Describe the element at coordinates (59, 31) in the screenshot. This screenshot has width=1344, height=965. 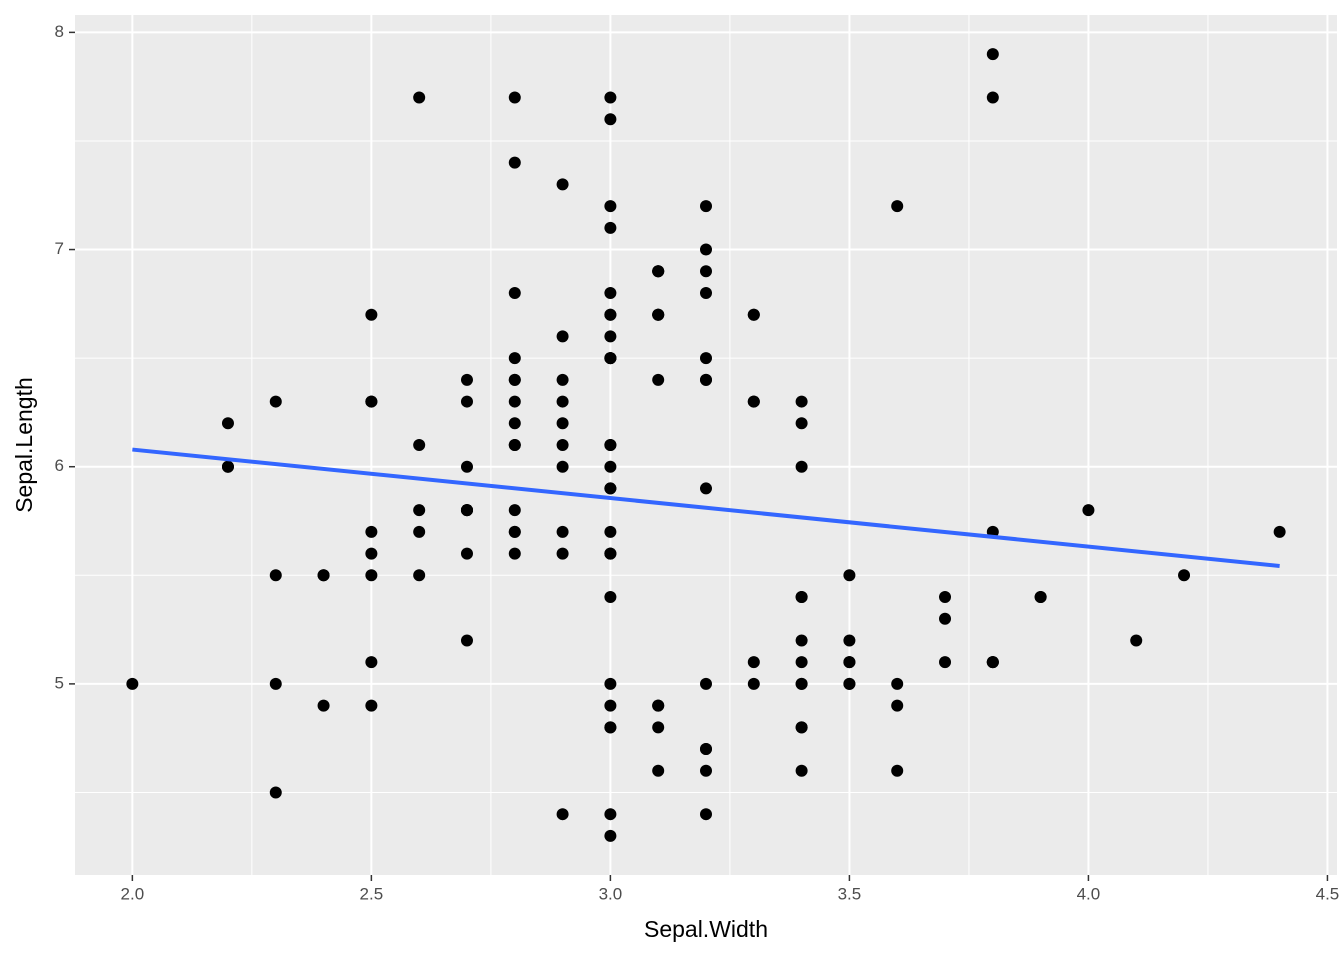
I see `y-tick-label: 8` at that location.